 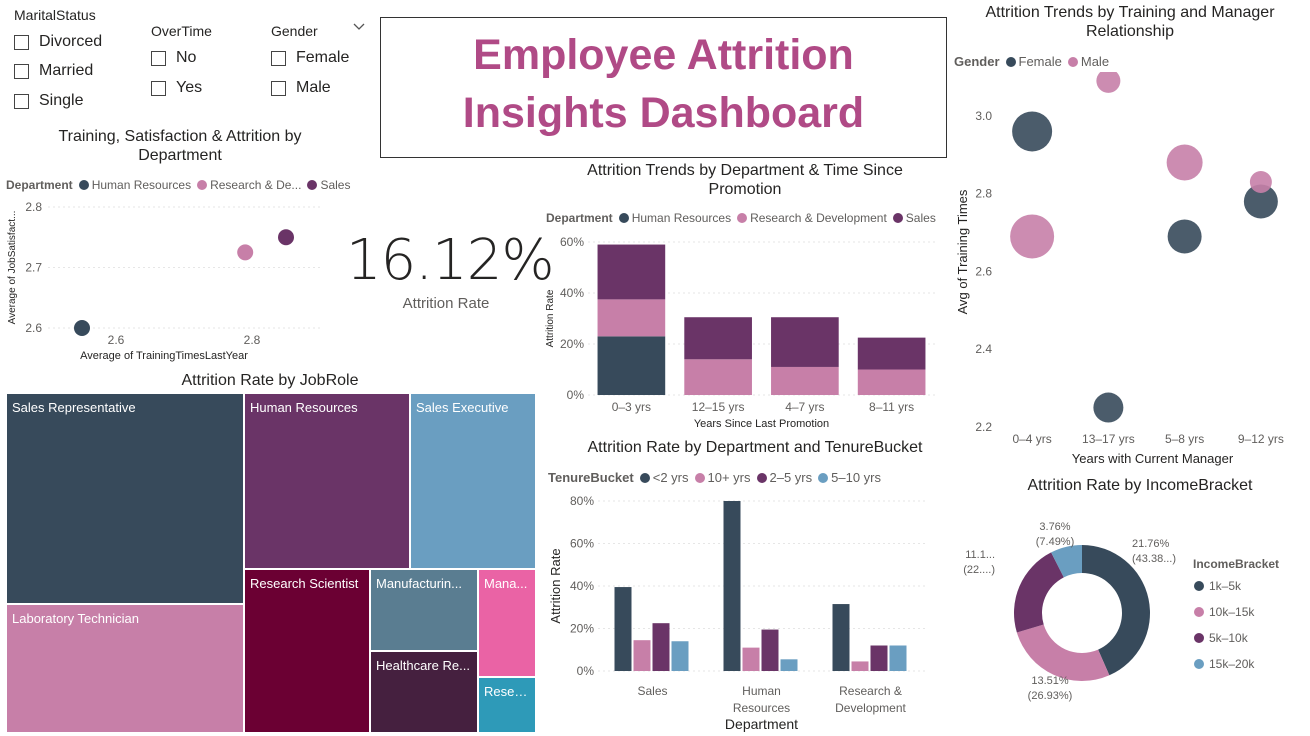 What do you see at coordinates (310, 58) in the screenshot?
I see `gender-option-female: Female` at bounding box center [310, 58].